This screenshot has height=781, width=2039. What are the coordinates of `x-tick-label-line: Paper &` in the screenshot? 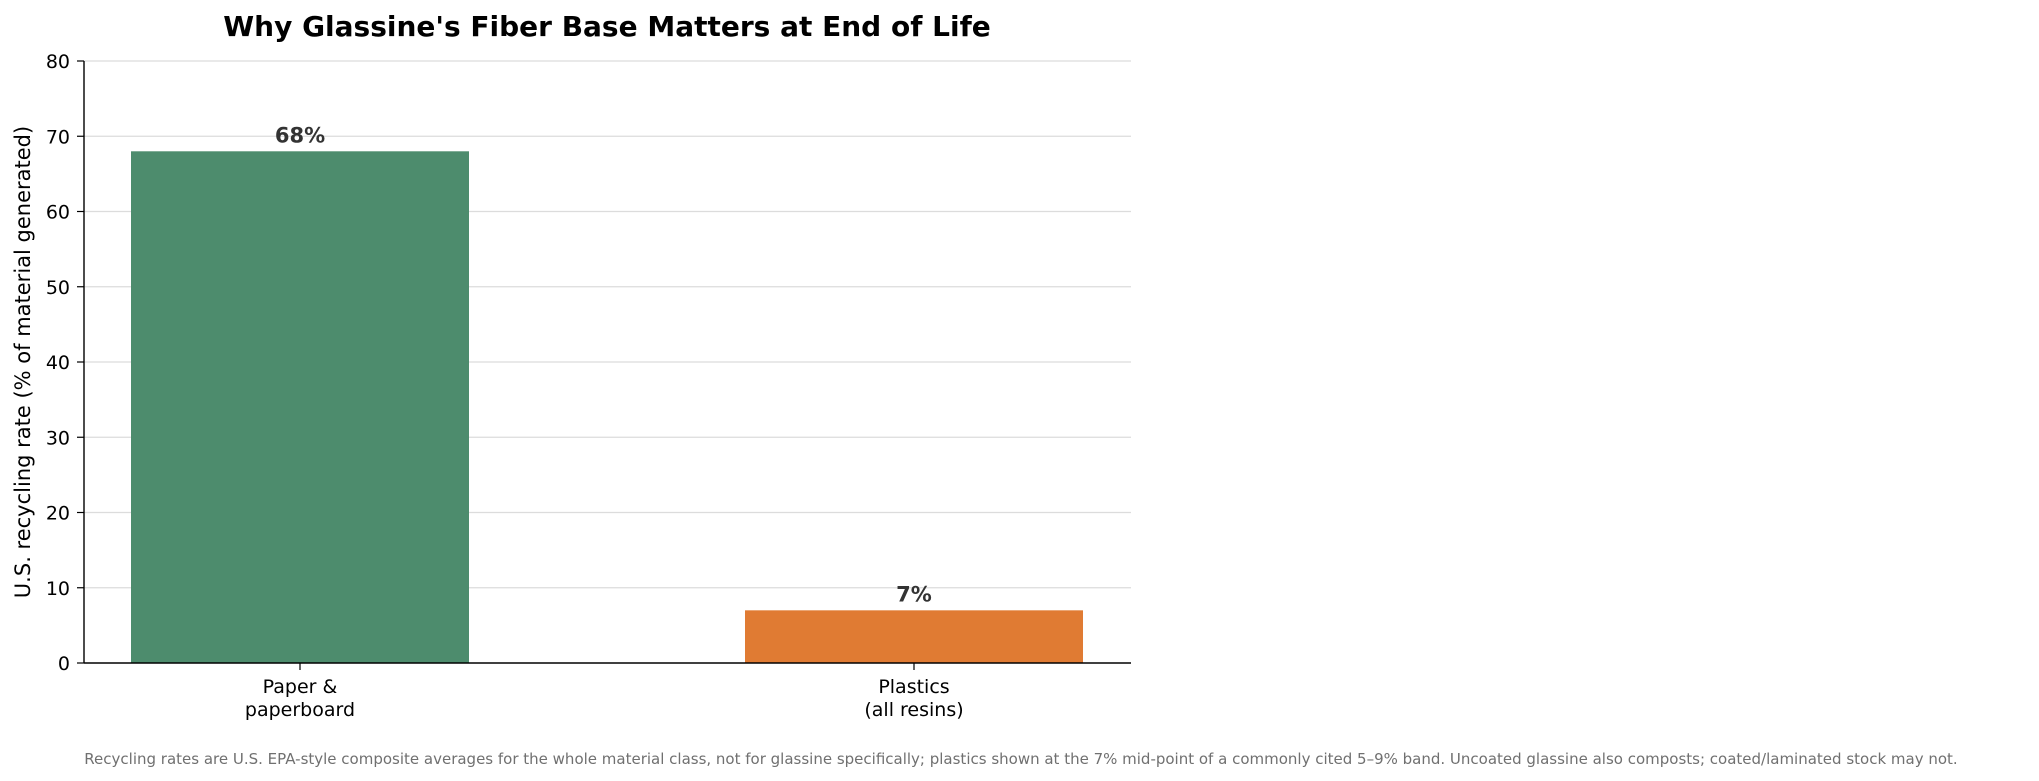 It's located at (300, 687).